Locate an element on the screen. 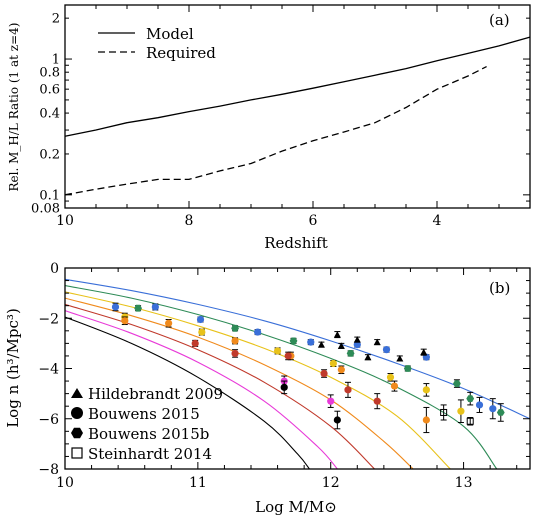 This screenshot has width=533, height=522. panel-b-ylabel: Log n (h³/Mpc³) is located at coordinates (13, 368).